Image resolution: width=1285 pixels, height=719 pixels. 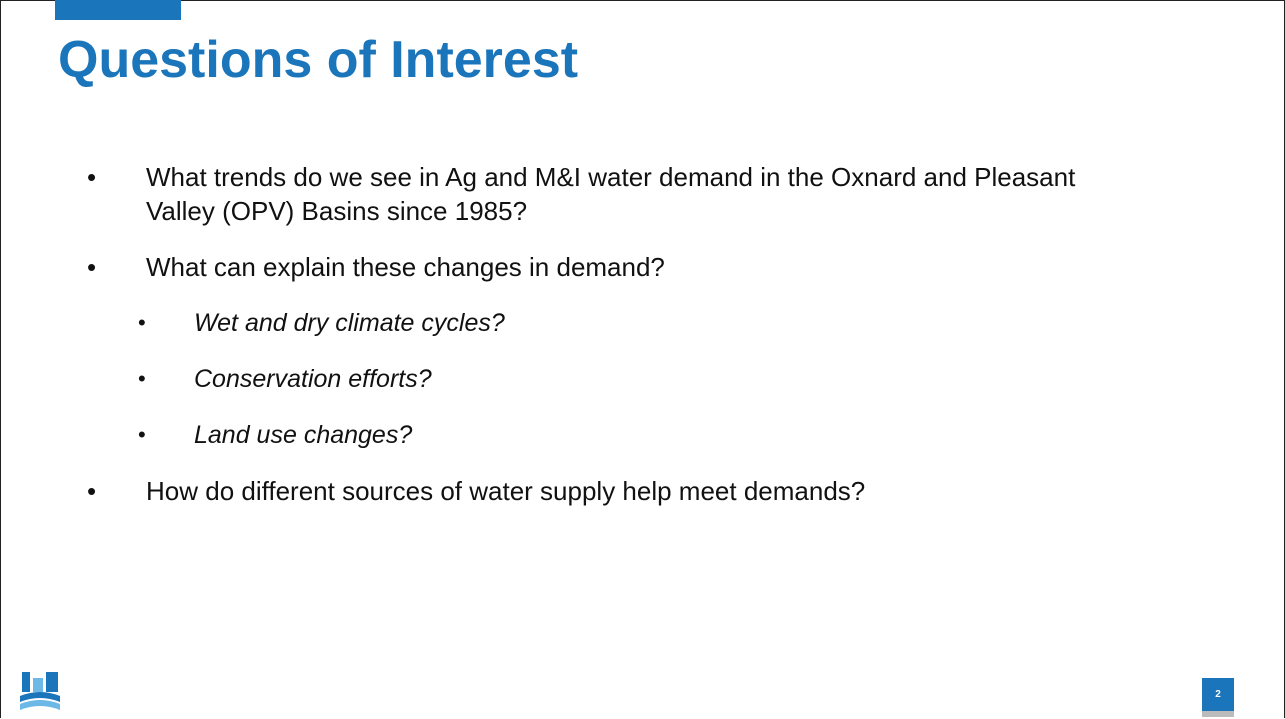 What do you see at coordinates (1218, 714) in the screenshot?
I see `page-number-bar` at bounding box center [1218, 714].